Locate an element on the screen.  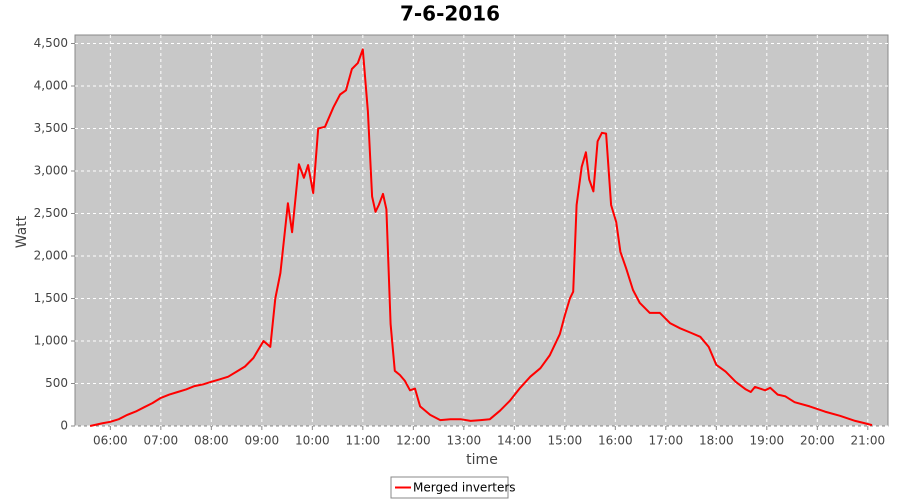
legend-box is located at coordinates (449, 487).